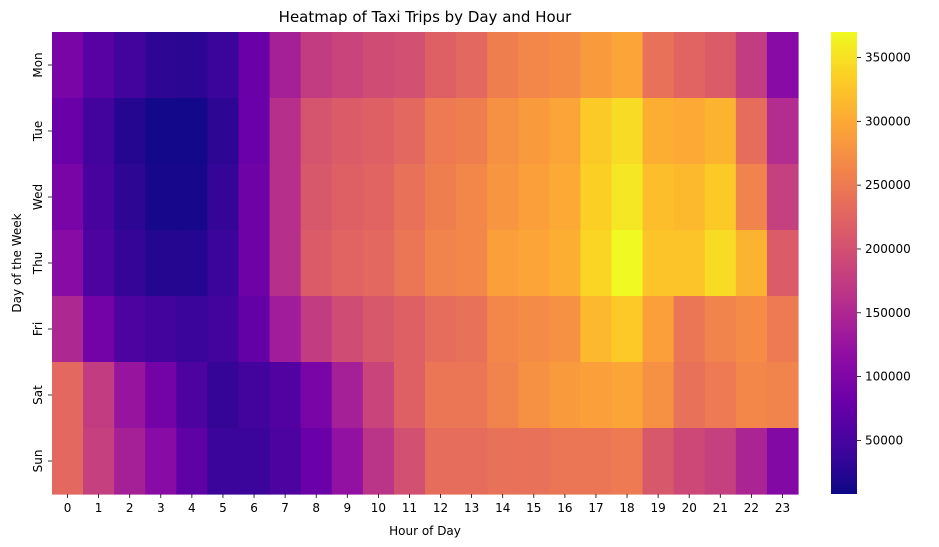  I want to click on x-tick-label: 13, so click(471, 508).